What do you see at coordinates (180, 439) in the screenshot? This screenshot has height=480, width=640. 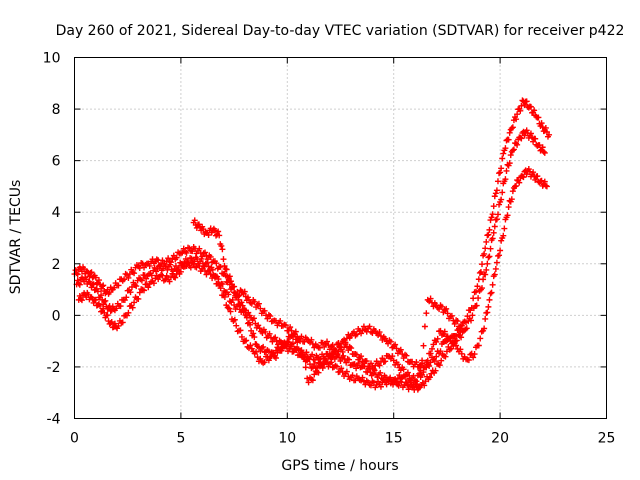 I see `x-tick-label: 5` at bounding box center [180, 439].